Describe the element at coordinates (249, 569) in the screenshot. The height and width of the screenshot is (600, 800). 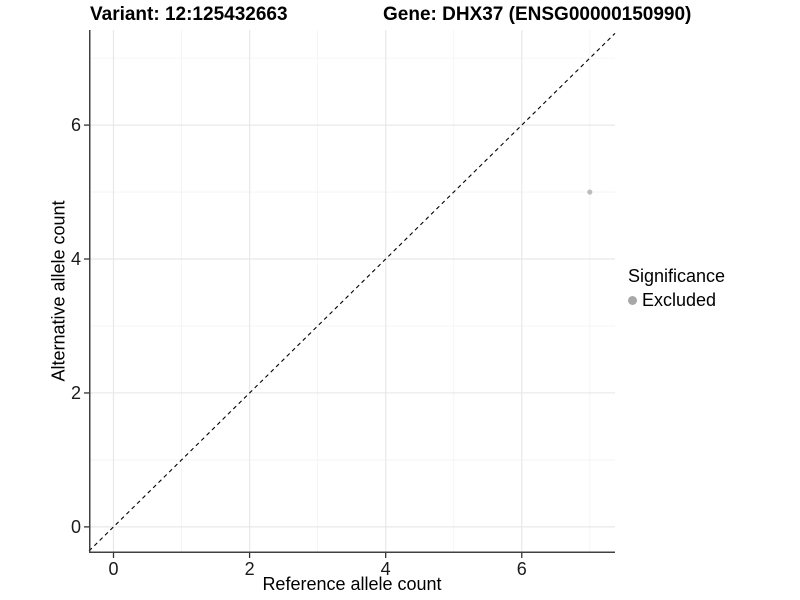
I see `x-tick-label: 2` at that location.